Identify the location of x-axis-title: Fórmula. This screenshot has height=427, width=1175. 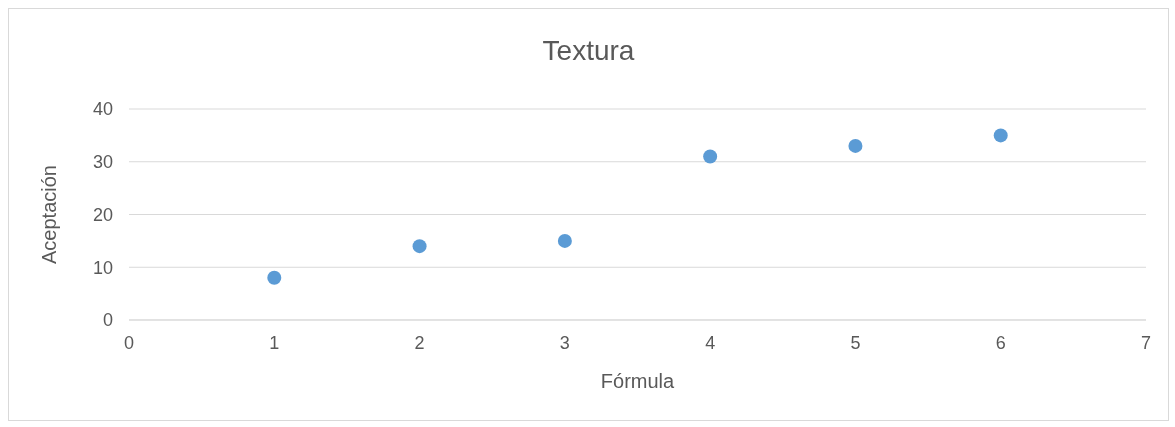
(638, 381).